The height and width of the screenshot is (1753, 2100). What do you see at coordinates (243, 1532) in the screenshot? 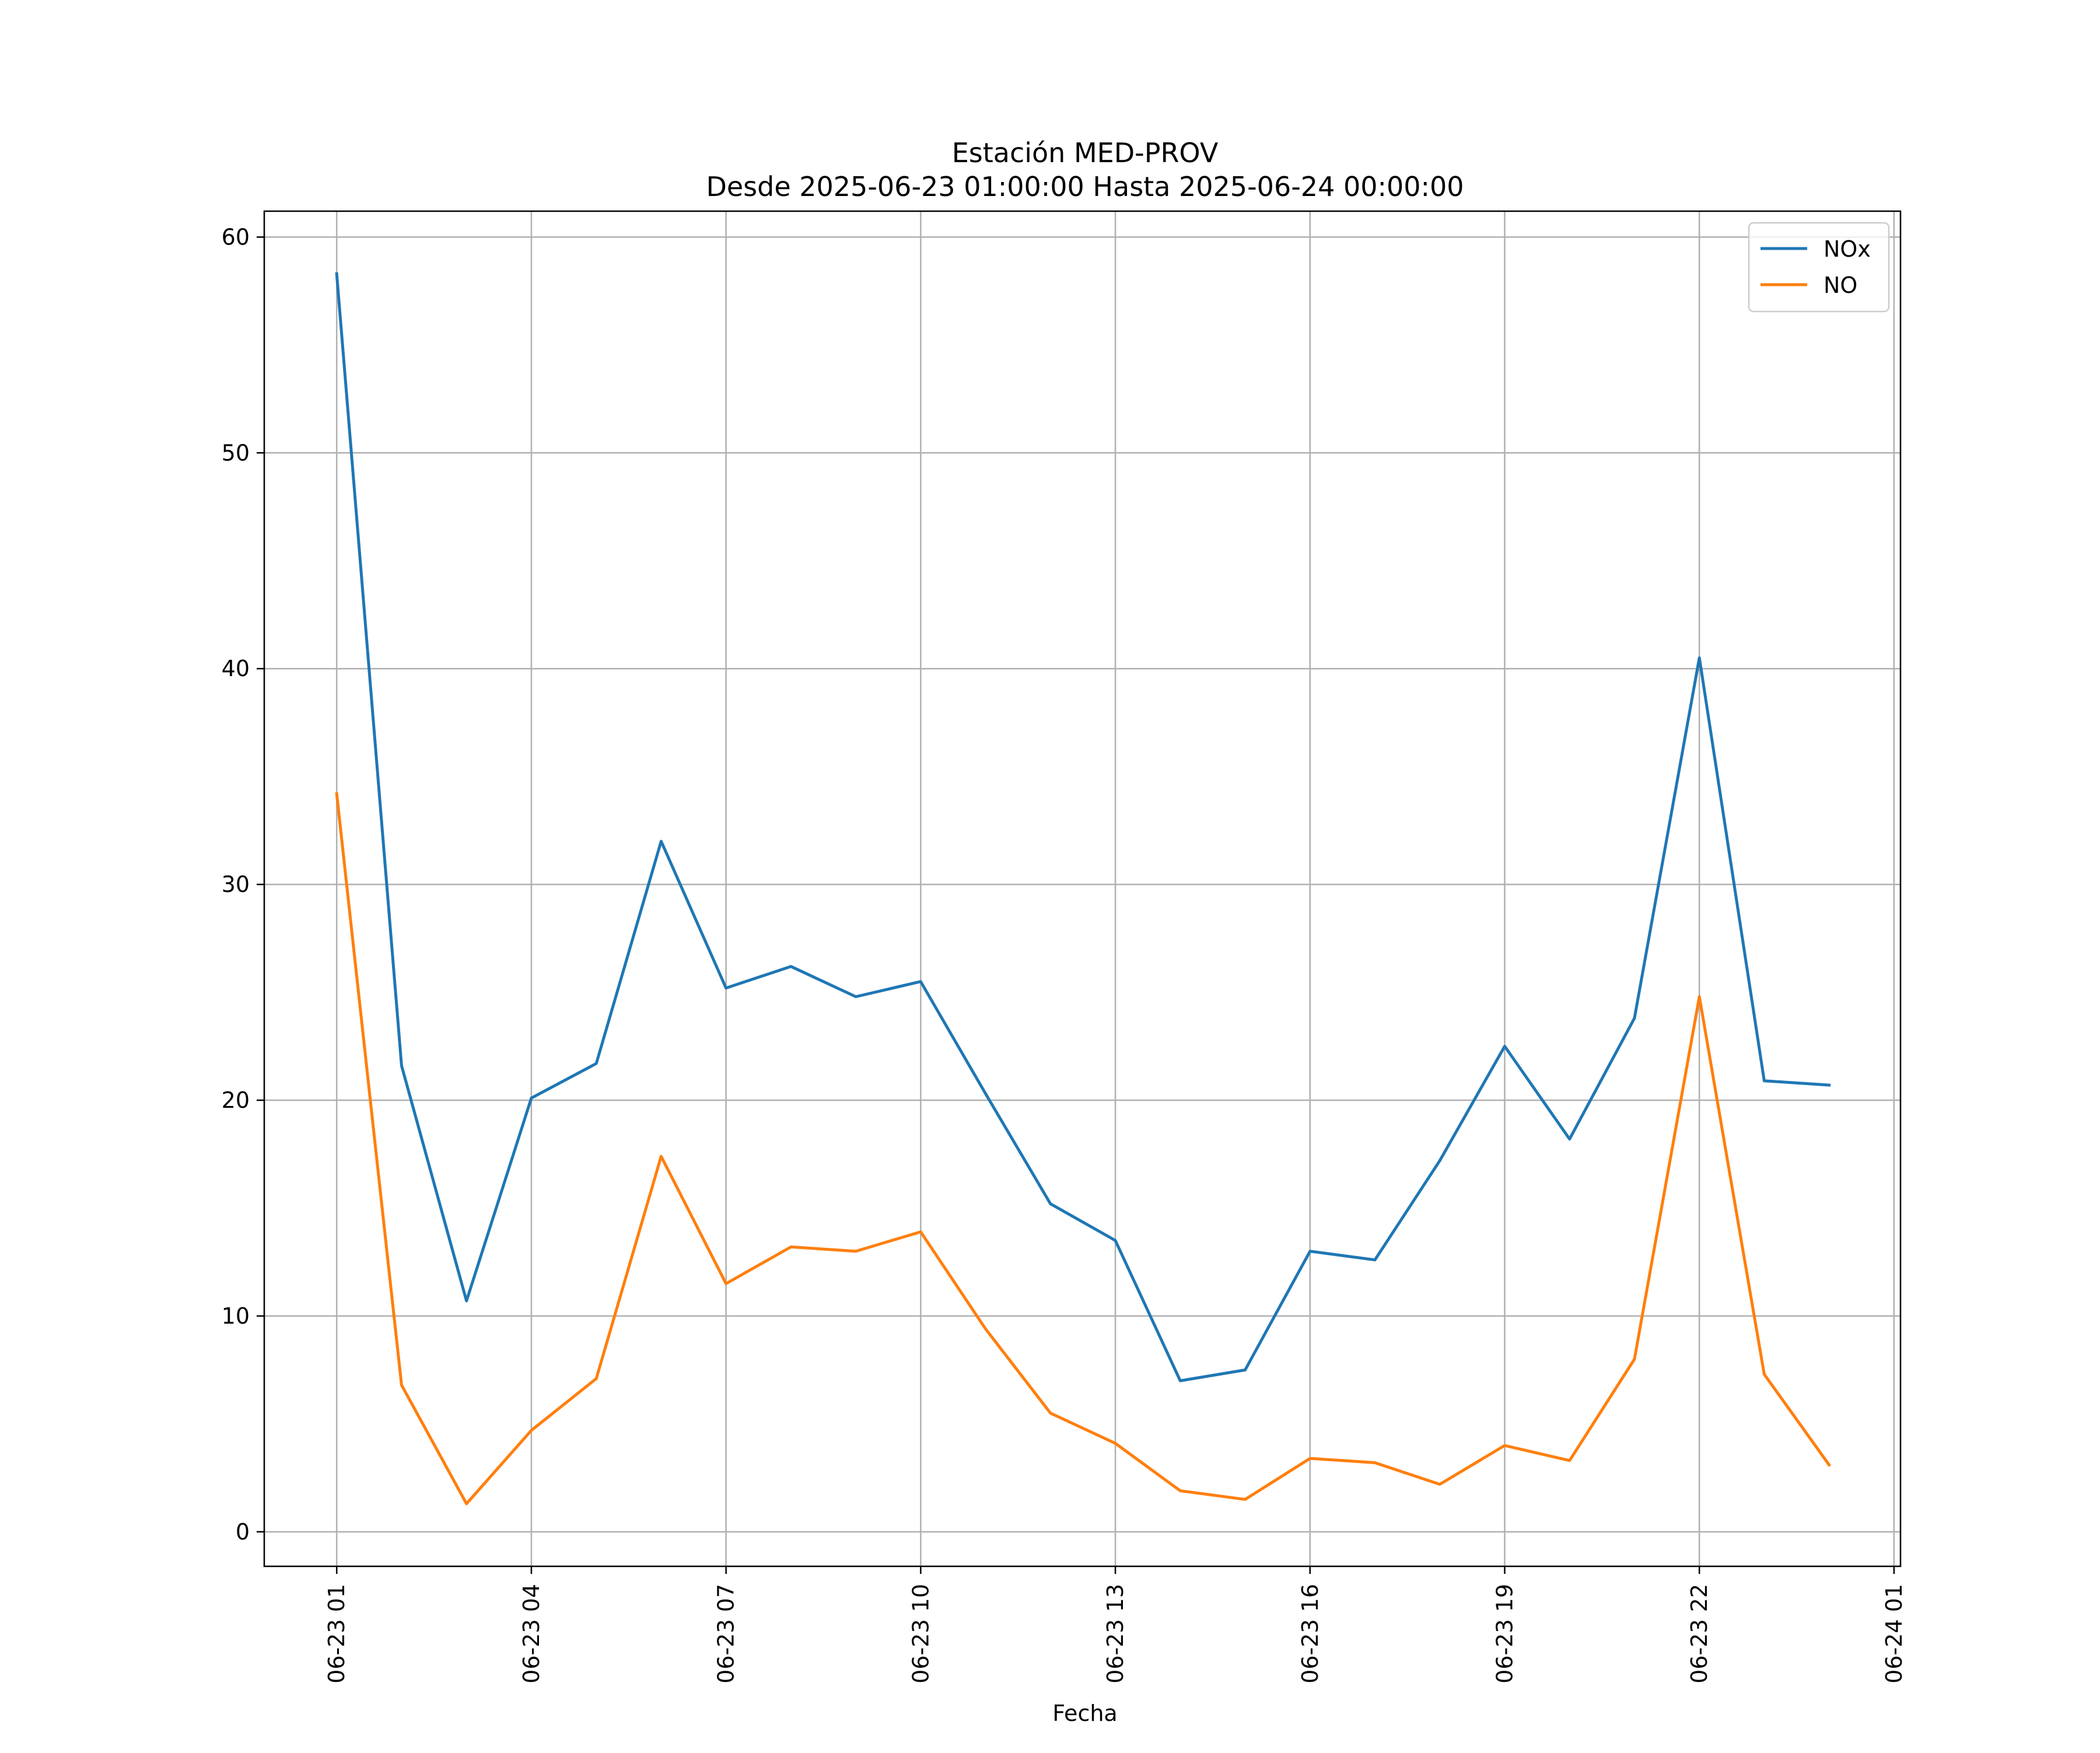
I see `y-tick-label: 0` at bounding box center [243, 1532].